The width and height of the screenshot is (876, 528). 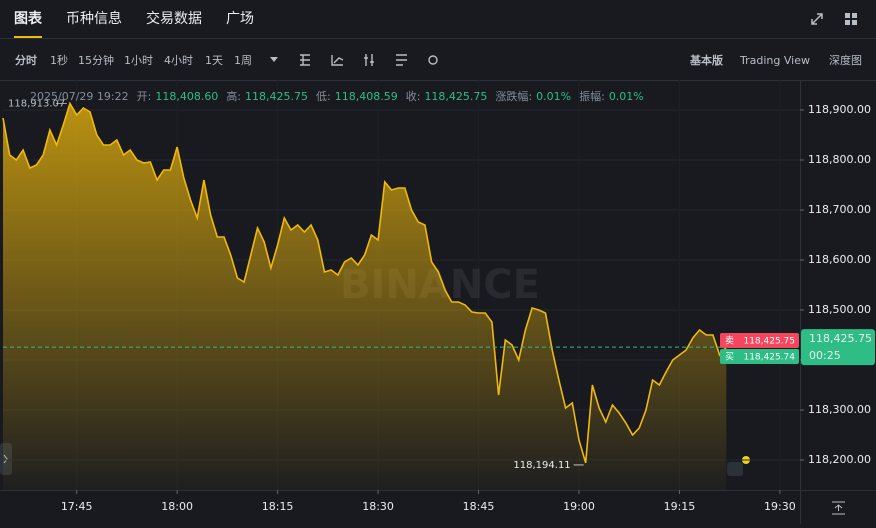 I want to click on price-badge-value: 118,425.75, so click(x=840, y=338).